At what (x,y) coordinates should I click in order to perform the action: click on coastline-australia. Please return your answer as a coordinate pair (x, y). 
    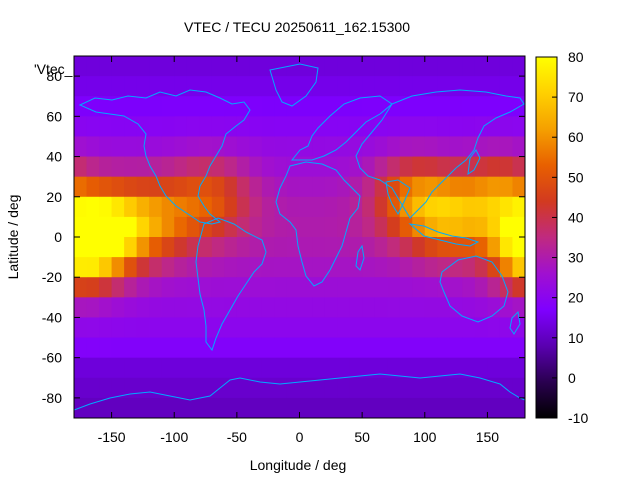
    Looking at the image, I should click on (474, 289).